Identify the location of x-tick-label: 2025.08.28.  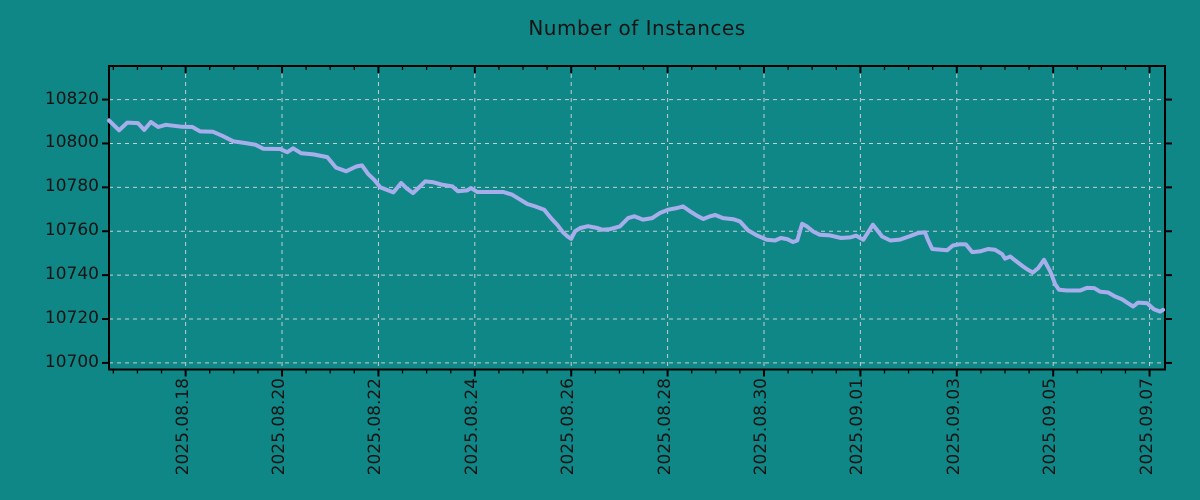
(664, 427).